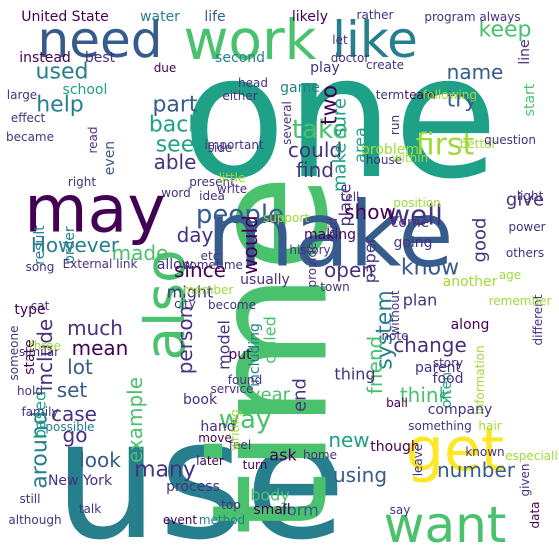 This screenshot has height=559, width=559. What do you see at coordinates (300, 395) in the screenshot?
I see `word-end: end` at bounding box center [300, 395].